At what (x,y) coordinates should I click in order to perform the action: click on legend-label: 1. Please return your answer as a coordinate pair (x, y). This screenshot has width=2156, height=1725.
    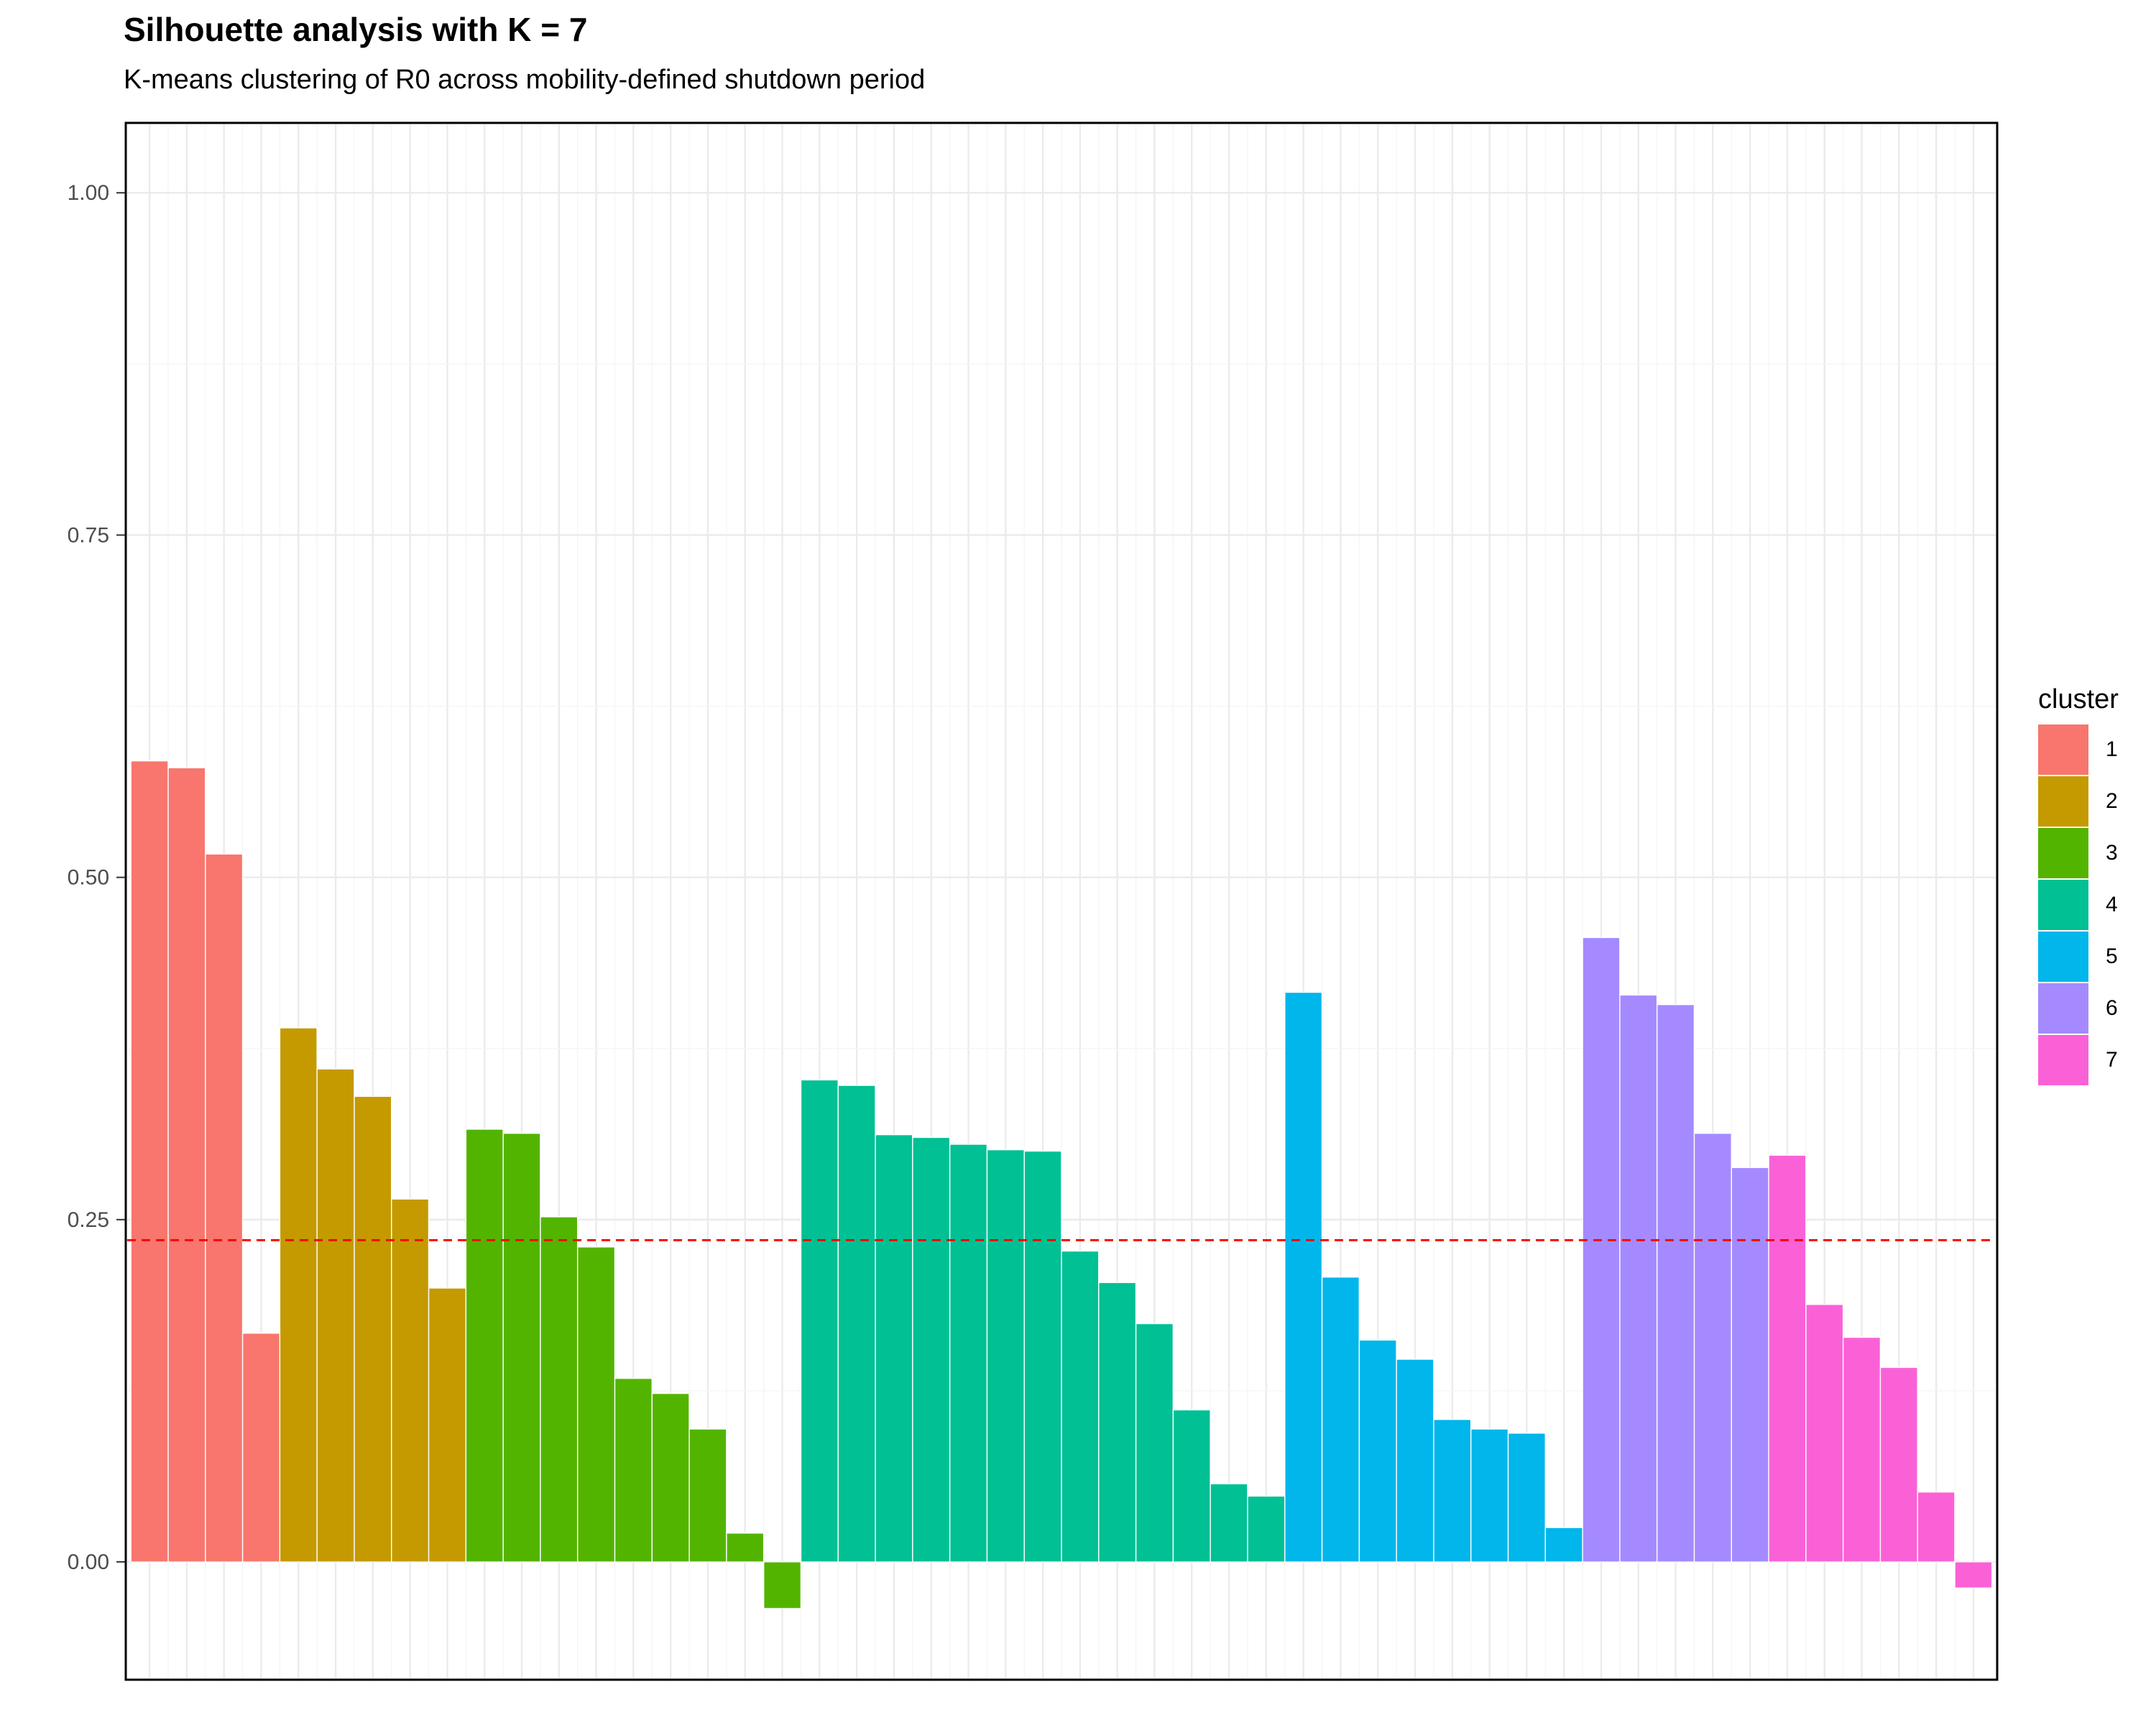
    Looking at the image, I should click on (2112, 749).